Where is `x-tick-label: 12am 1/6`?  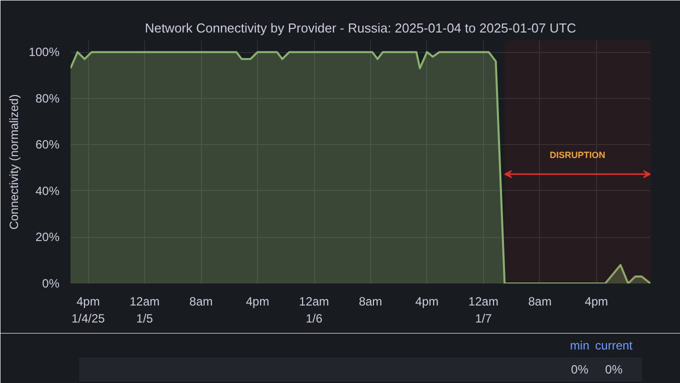
x-tick-label: 12am 1/6 is located at coordinates (314, 310).